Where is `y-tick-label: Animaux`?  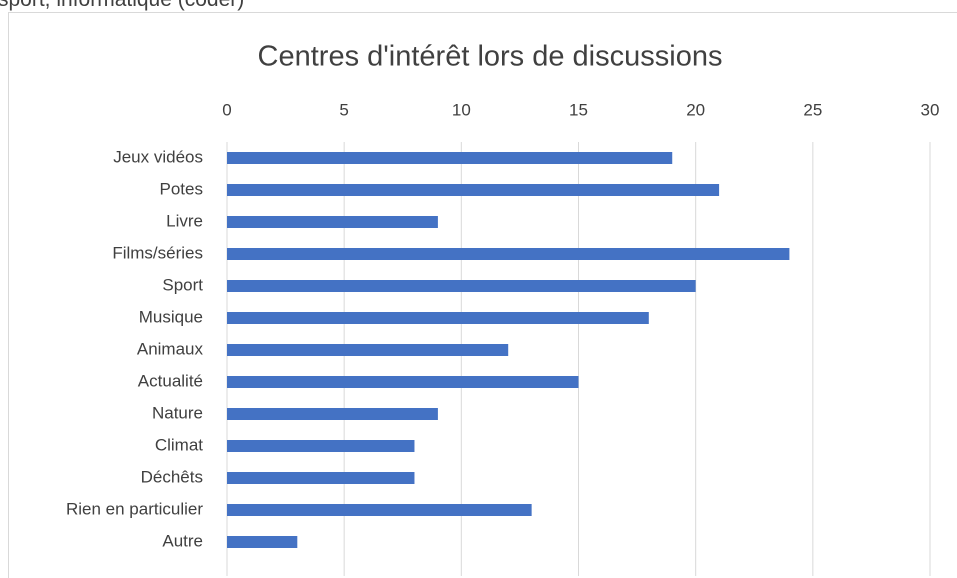
y-tick-label: Animaux is located at coordinates (170, 348).